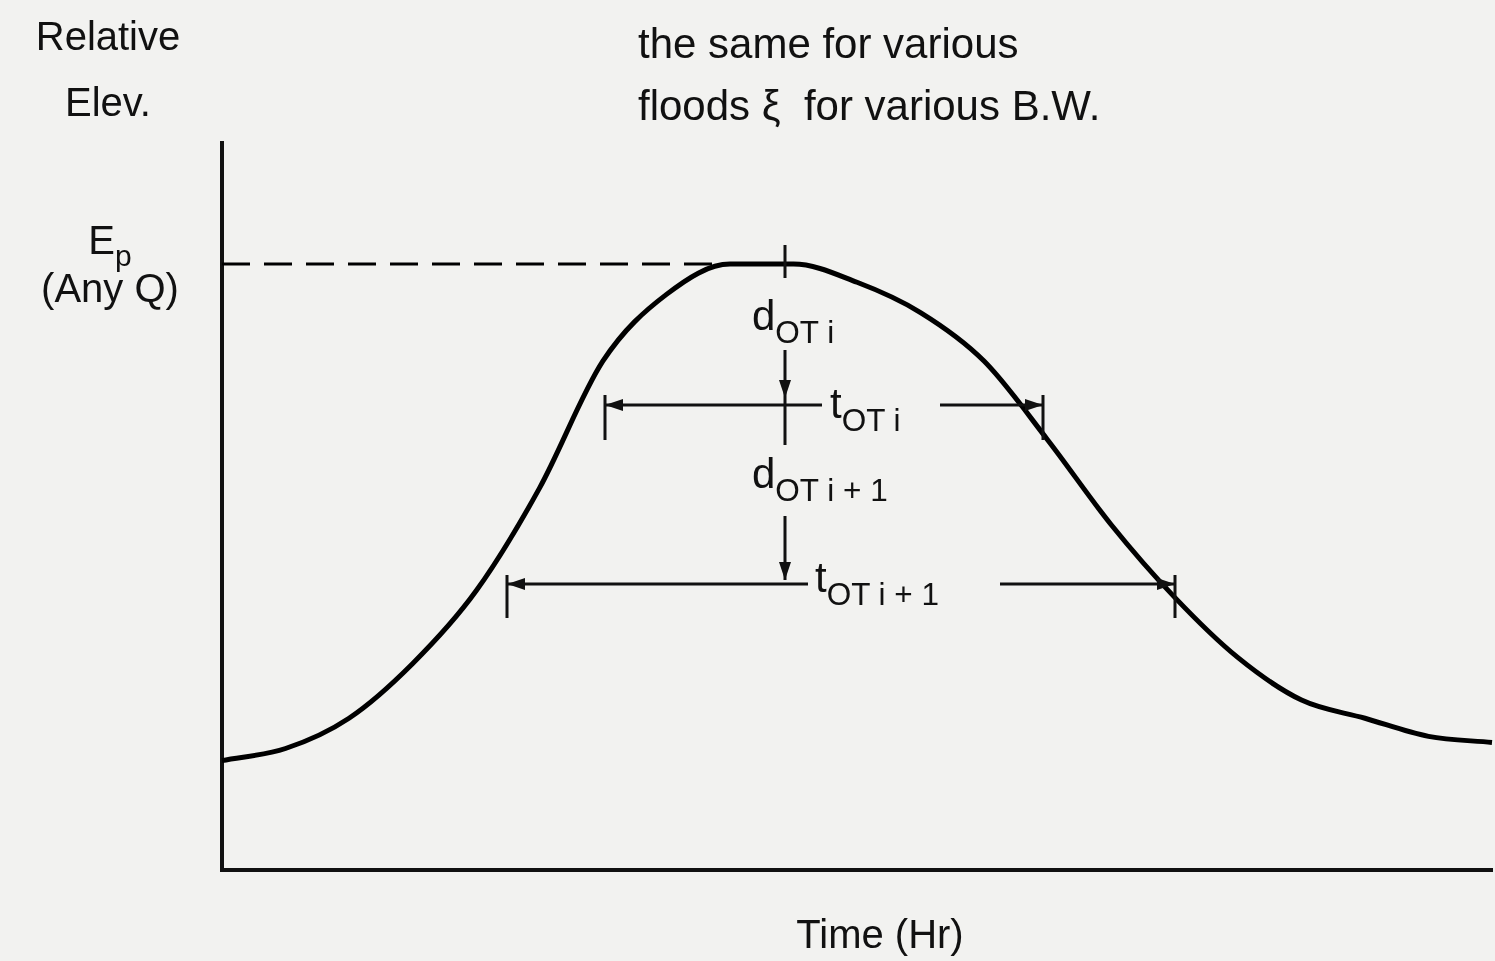 The image size is (1495, 961). What do you see at coordinates (108, 69) in the screenshot?
I see `y-axis-title: Relative Elev.` at bounding box center [108, 69].